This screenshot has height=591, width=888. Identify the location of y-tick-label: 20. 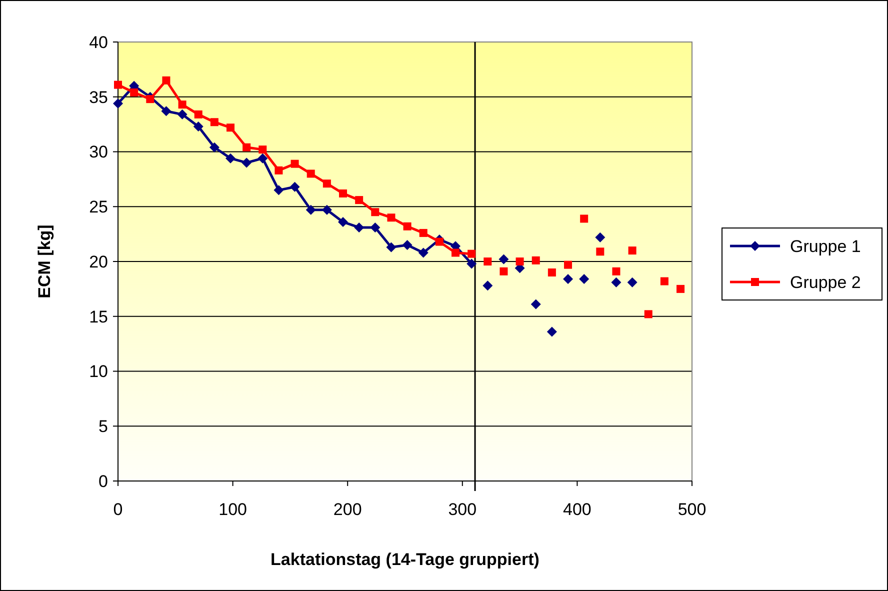
(98, 262).